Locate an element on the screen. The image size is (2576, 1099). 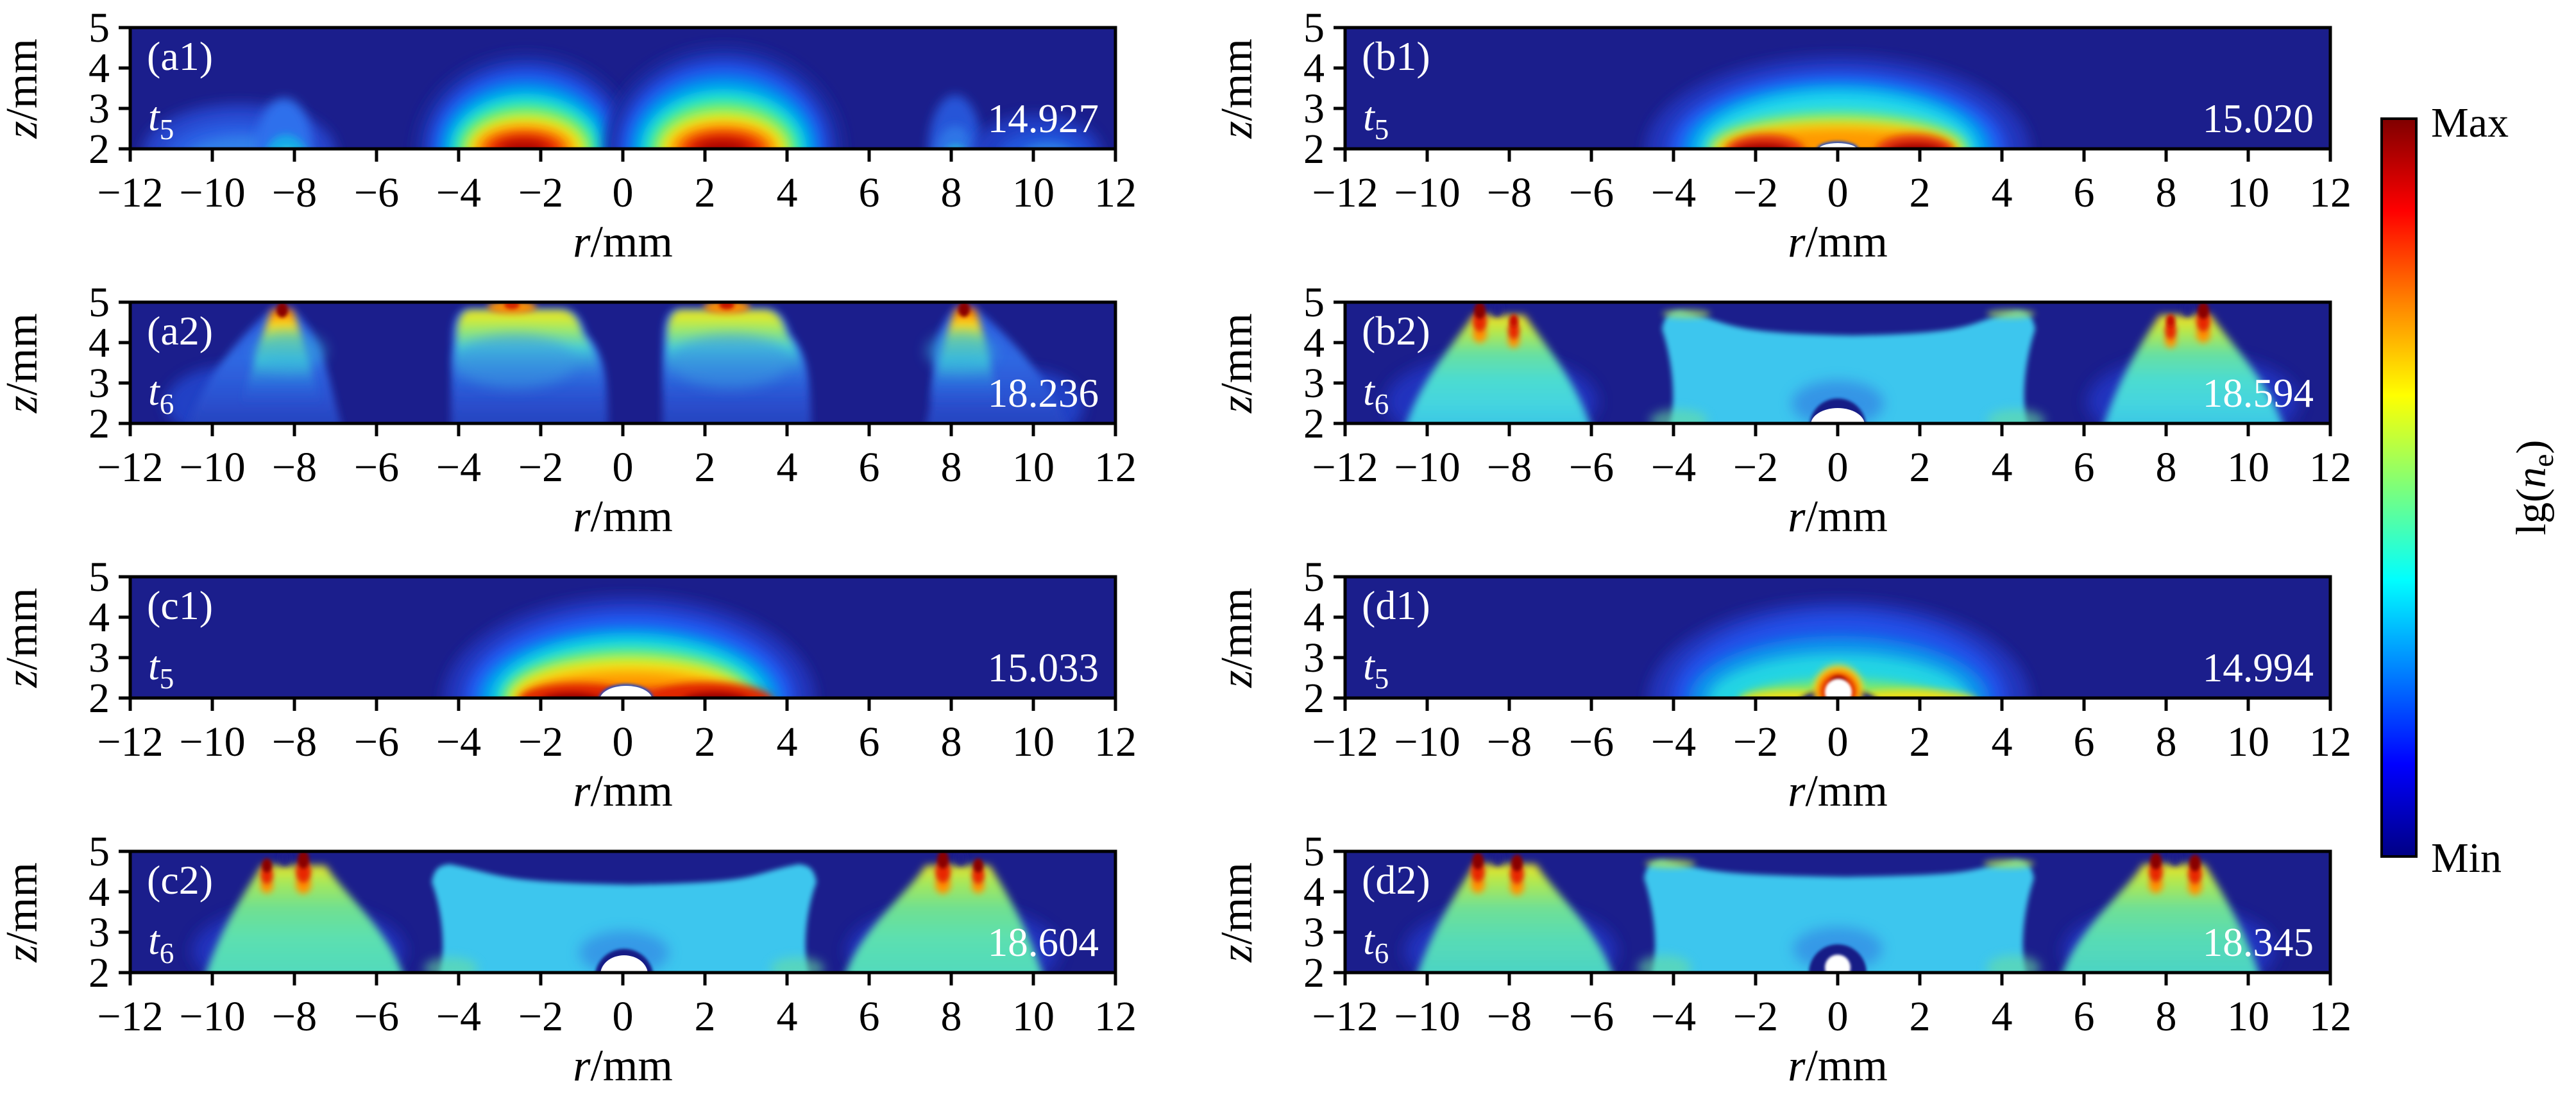
svg-text: −4 is located at coordinates (458, 1016).